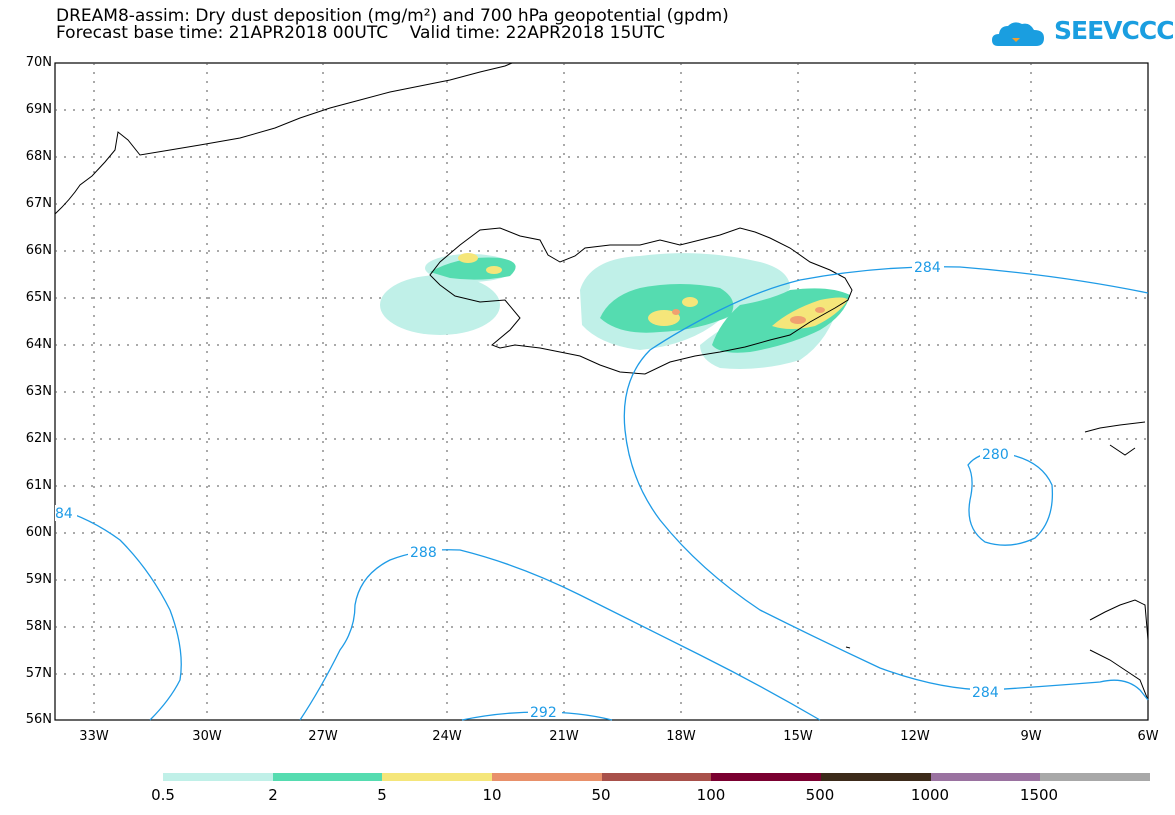  Describe the element at coordinates (38, 719) in the screenshot. I see `lat-label: 56N` at that location.